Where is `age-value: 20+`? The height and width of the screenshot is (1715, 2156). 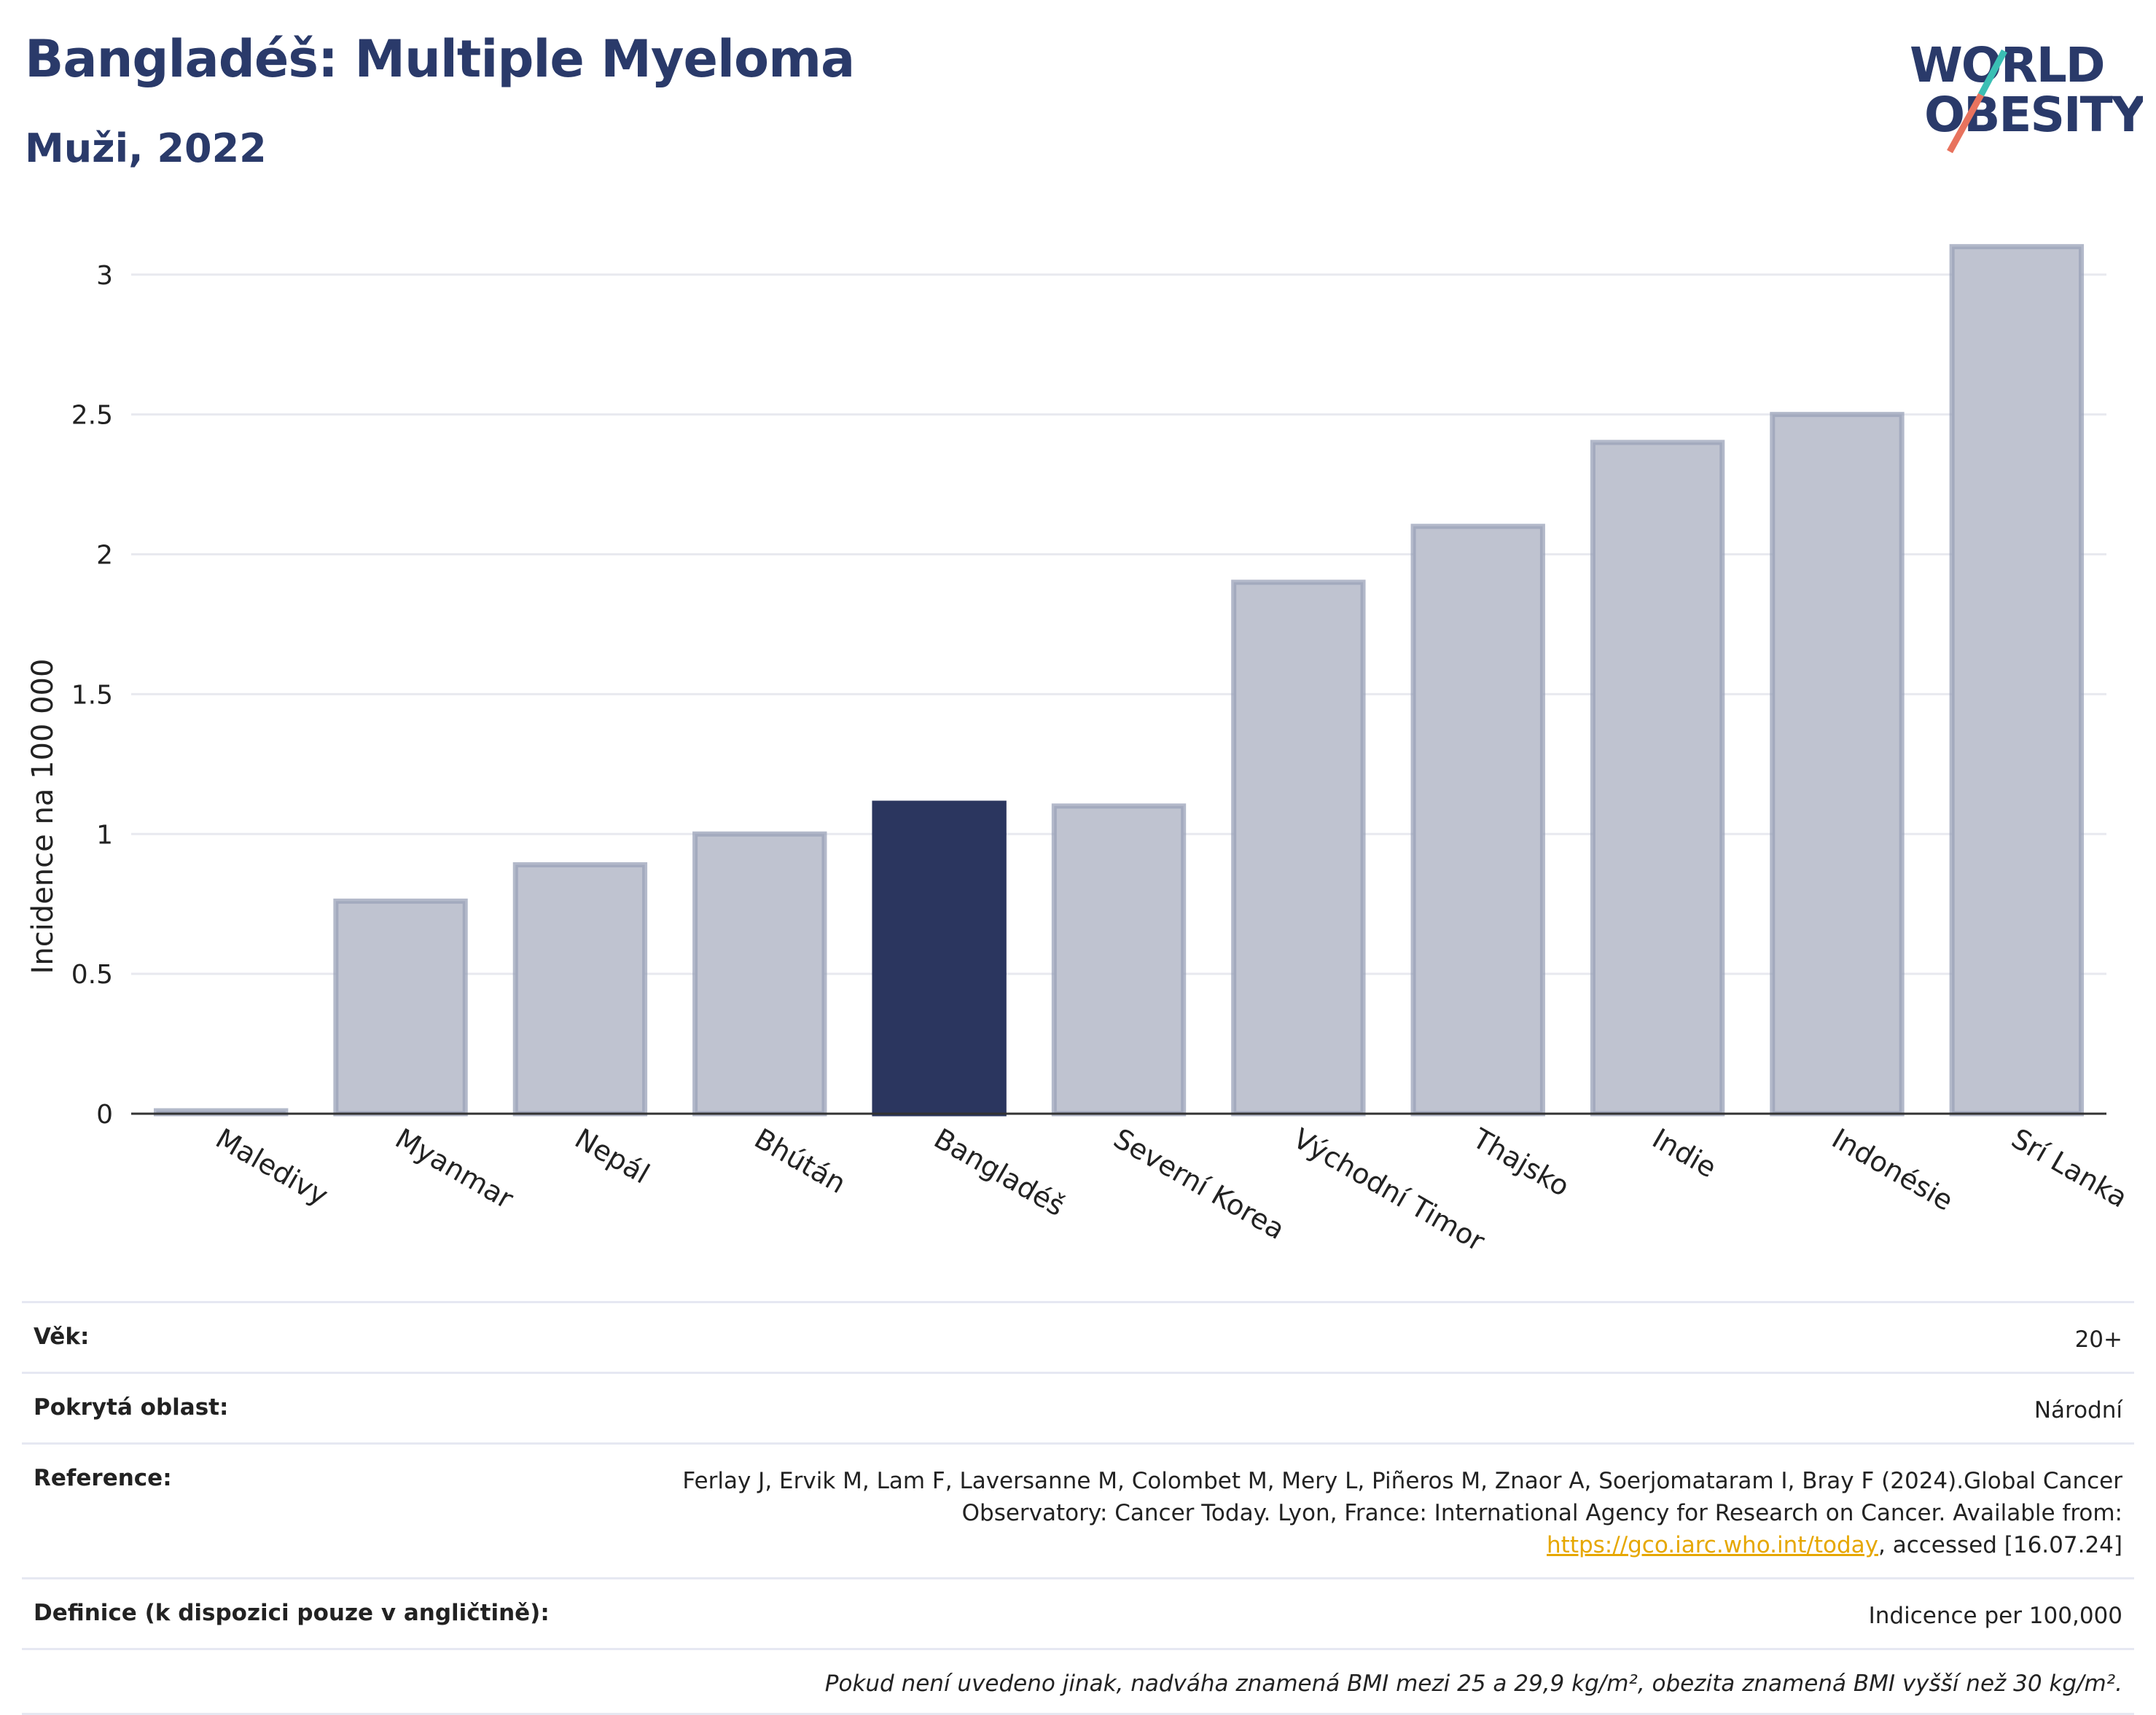 age-value: 20+ is located at coordinates (2098, 1340).